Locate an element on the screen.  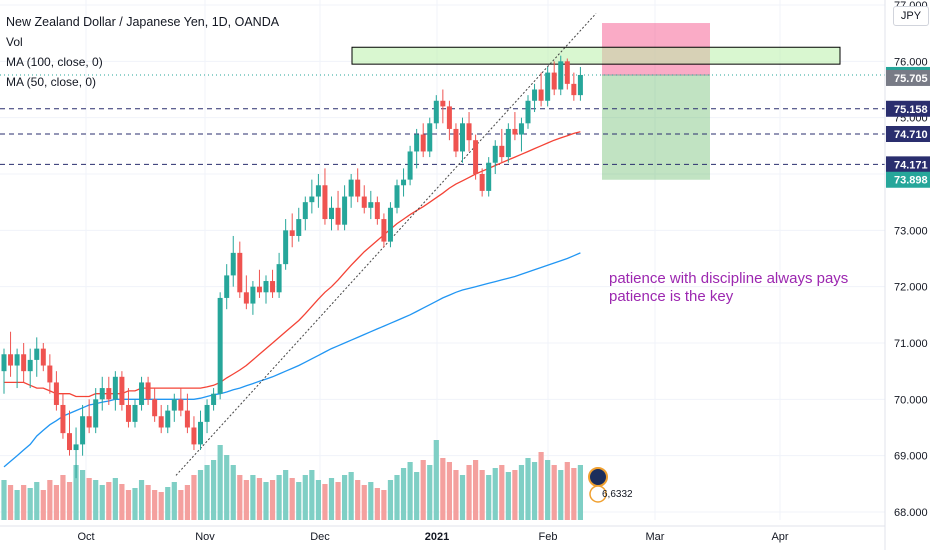
event-badge-icon is located at coordinates (598, 494).